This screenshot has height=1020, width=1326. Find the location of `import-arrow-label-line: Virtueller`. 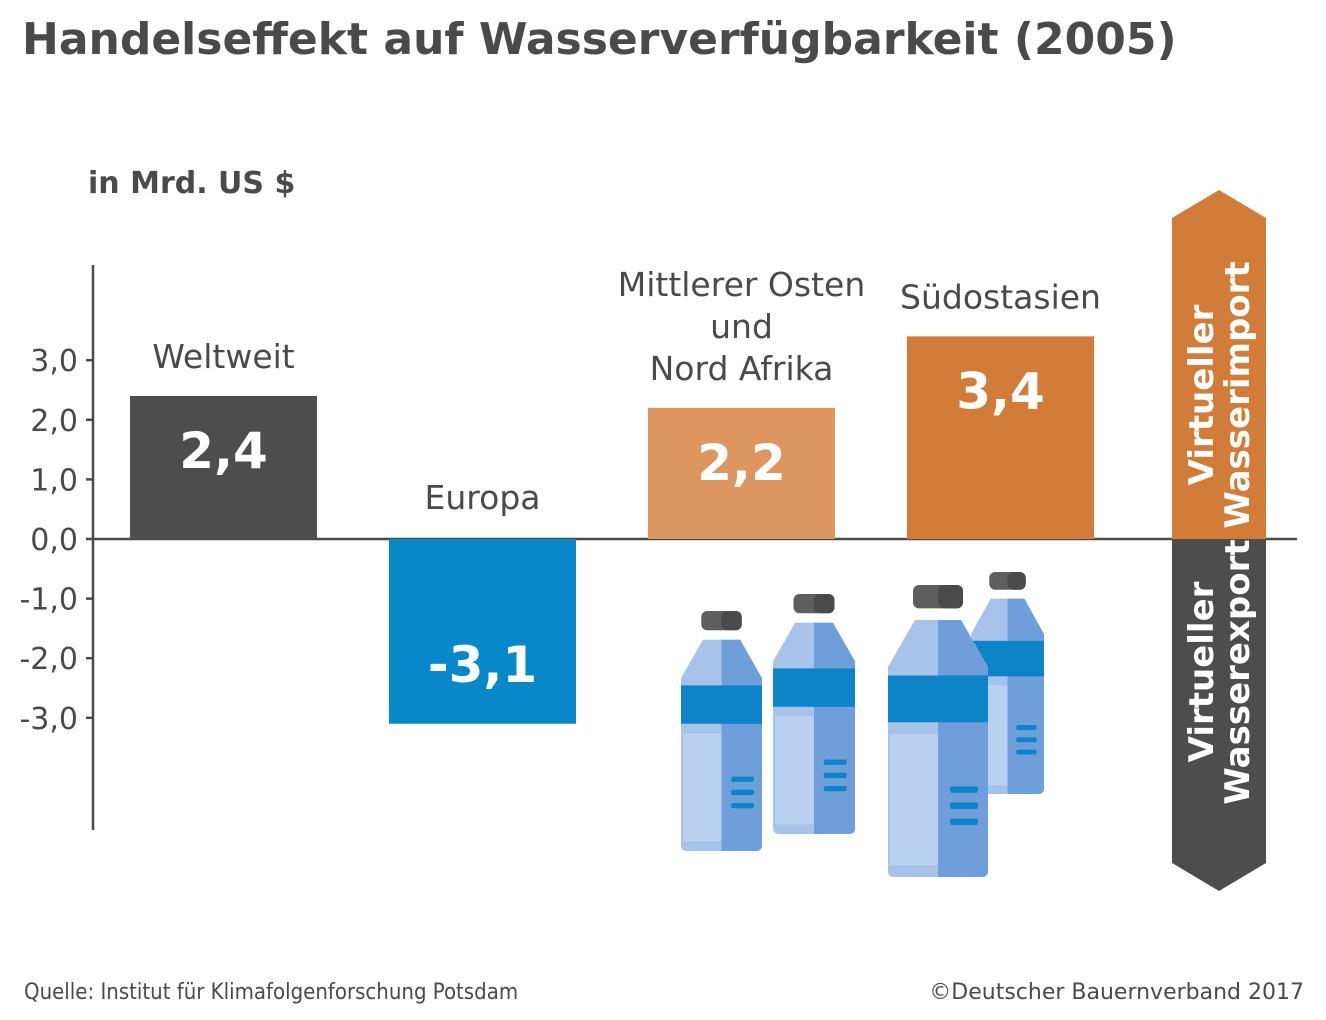

import-arrow-label-line: Virtueller is located at coordinates (1202, 394).